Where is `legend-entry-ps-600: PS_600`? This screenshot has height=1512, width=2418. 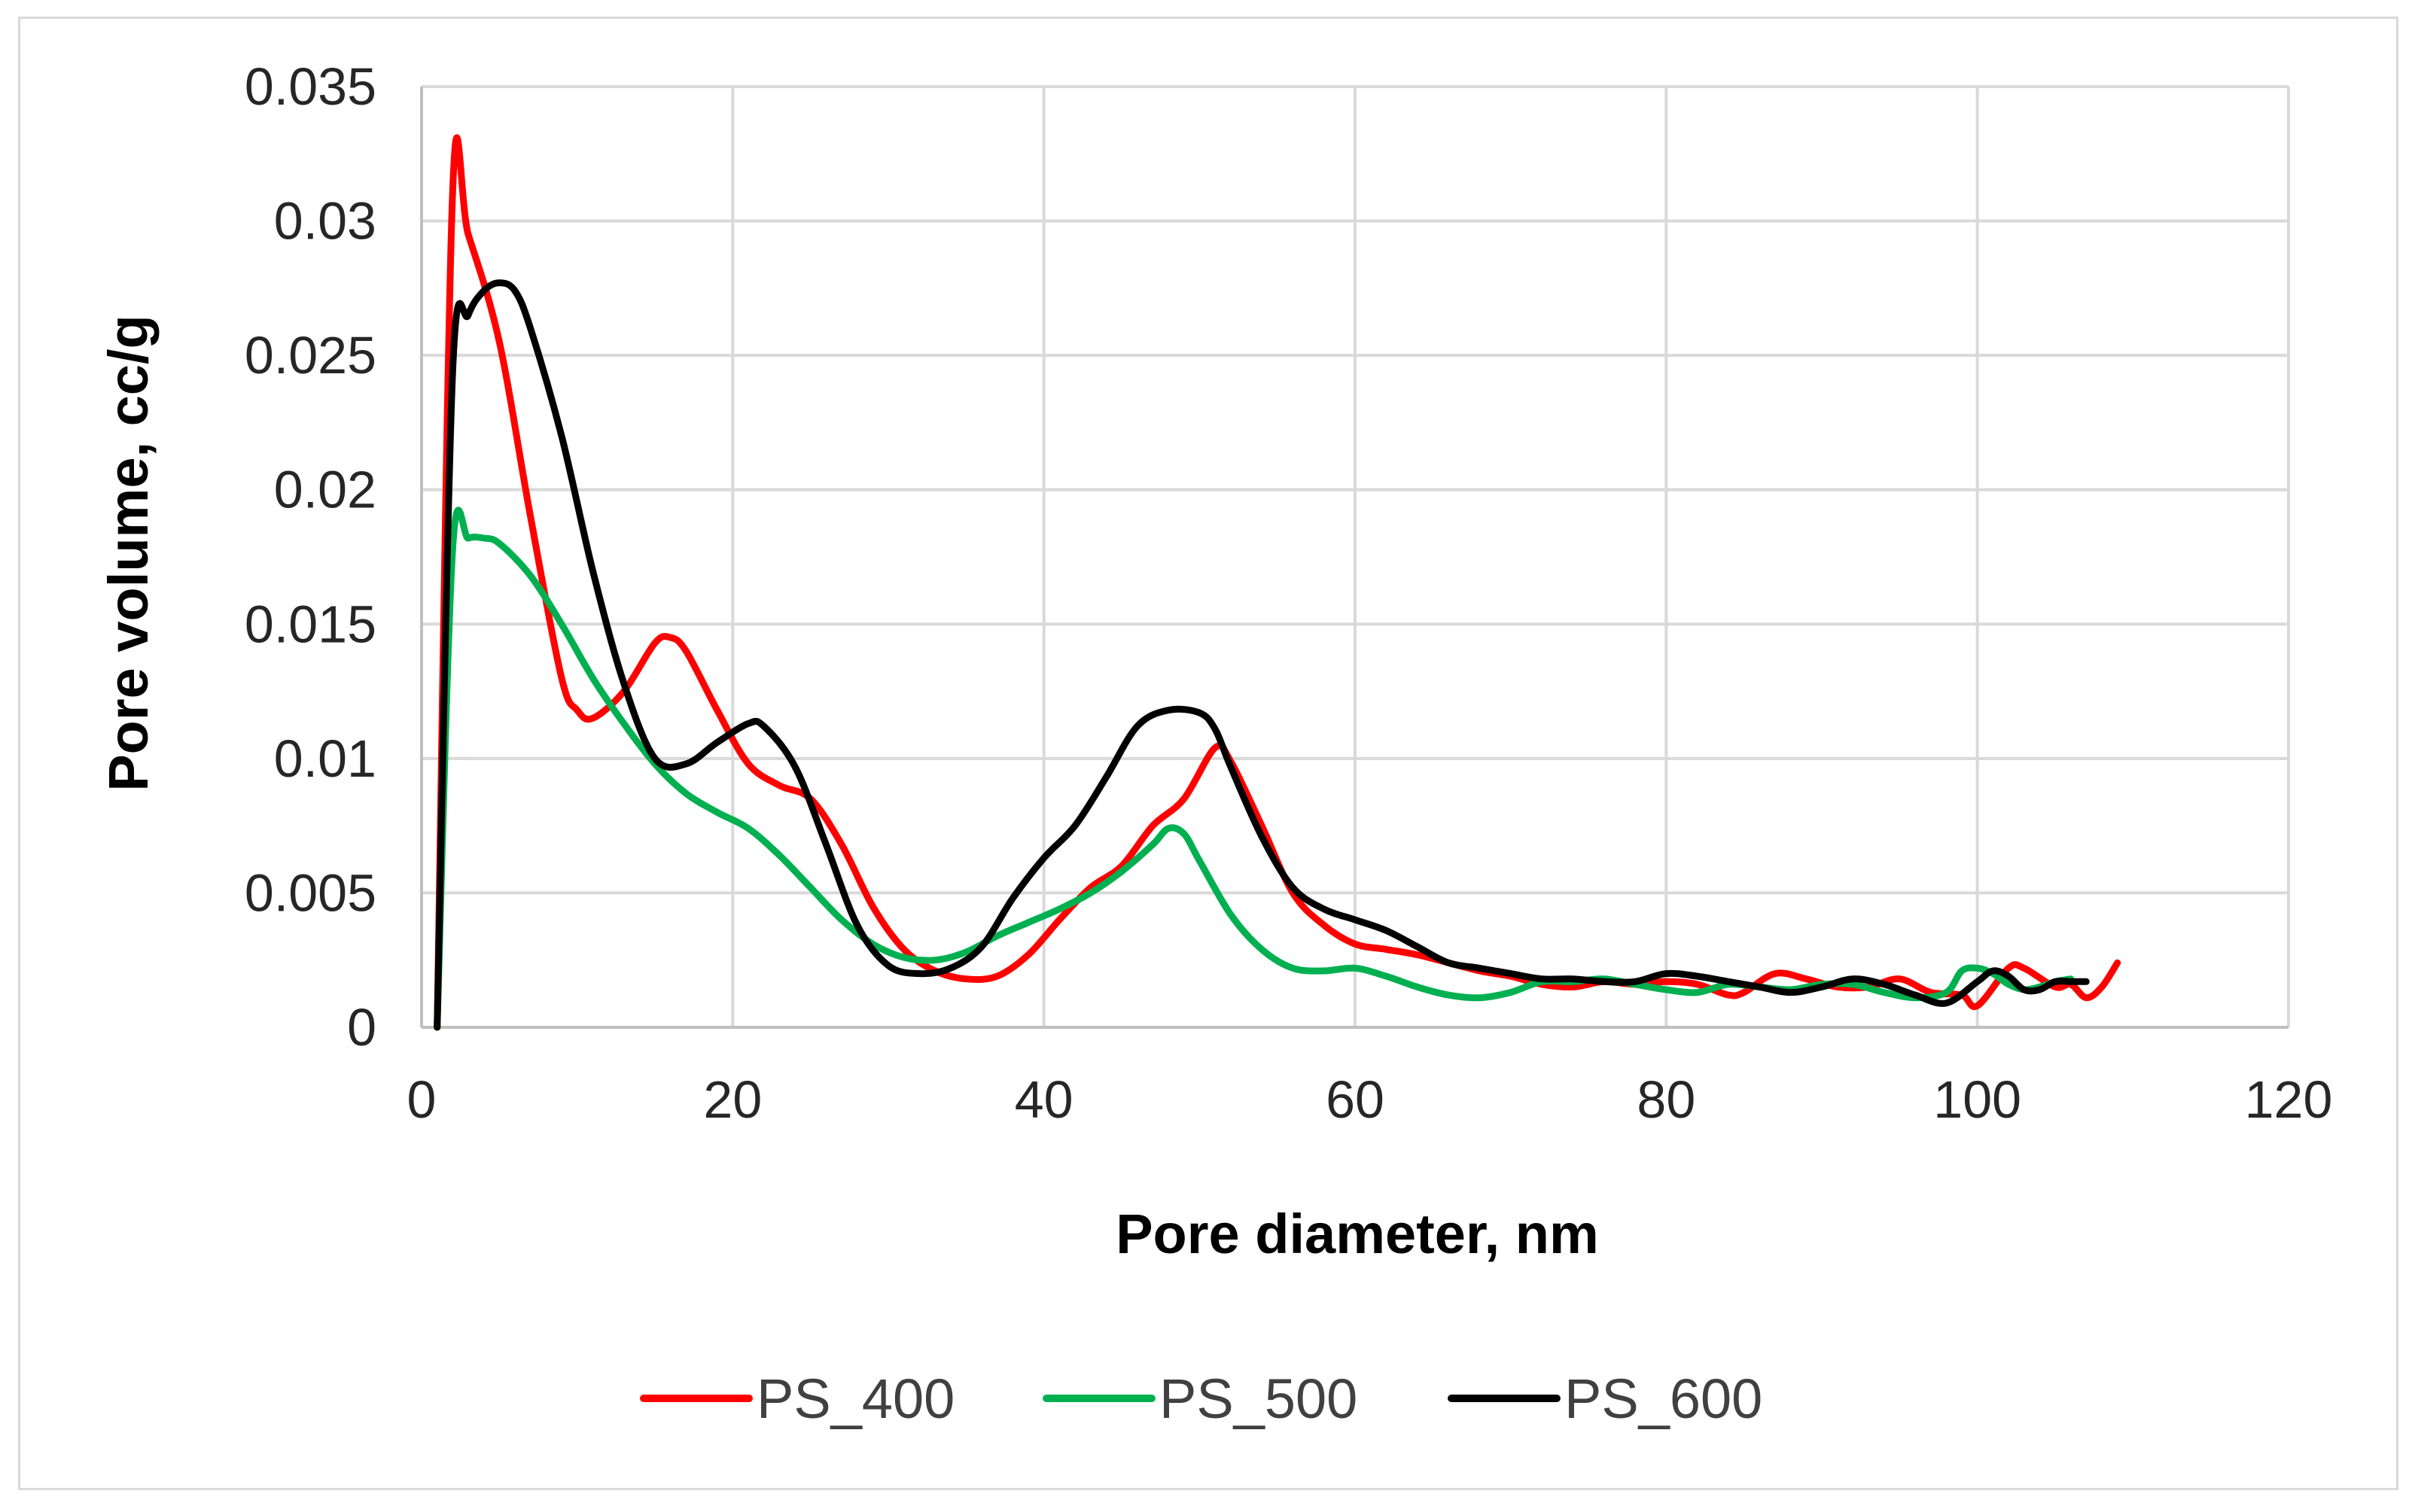 legend-entry-ps-600: PS_600 is located at coordinates (1605, 1398).